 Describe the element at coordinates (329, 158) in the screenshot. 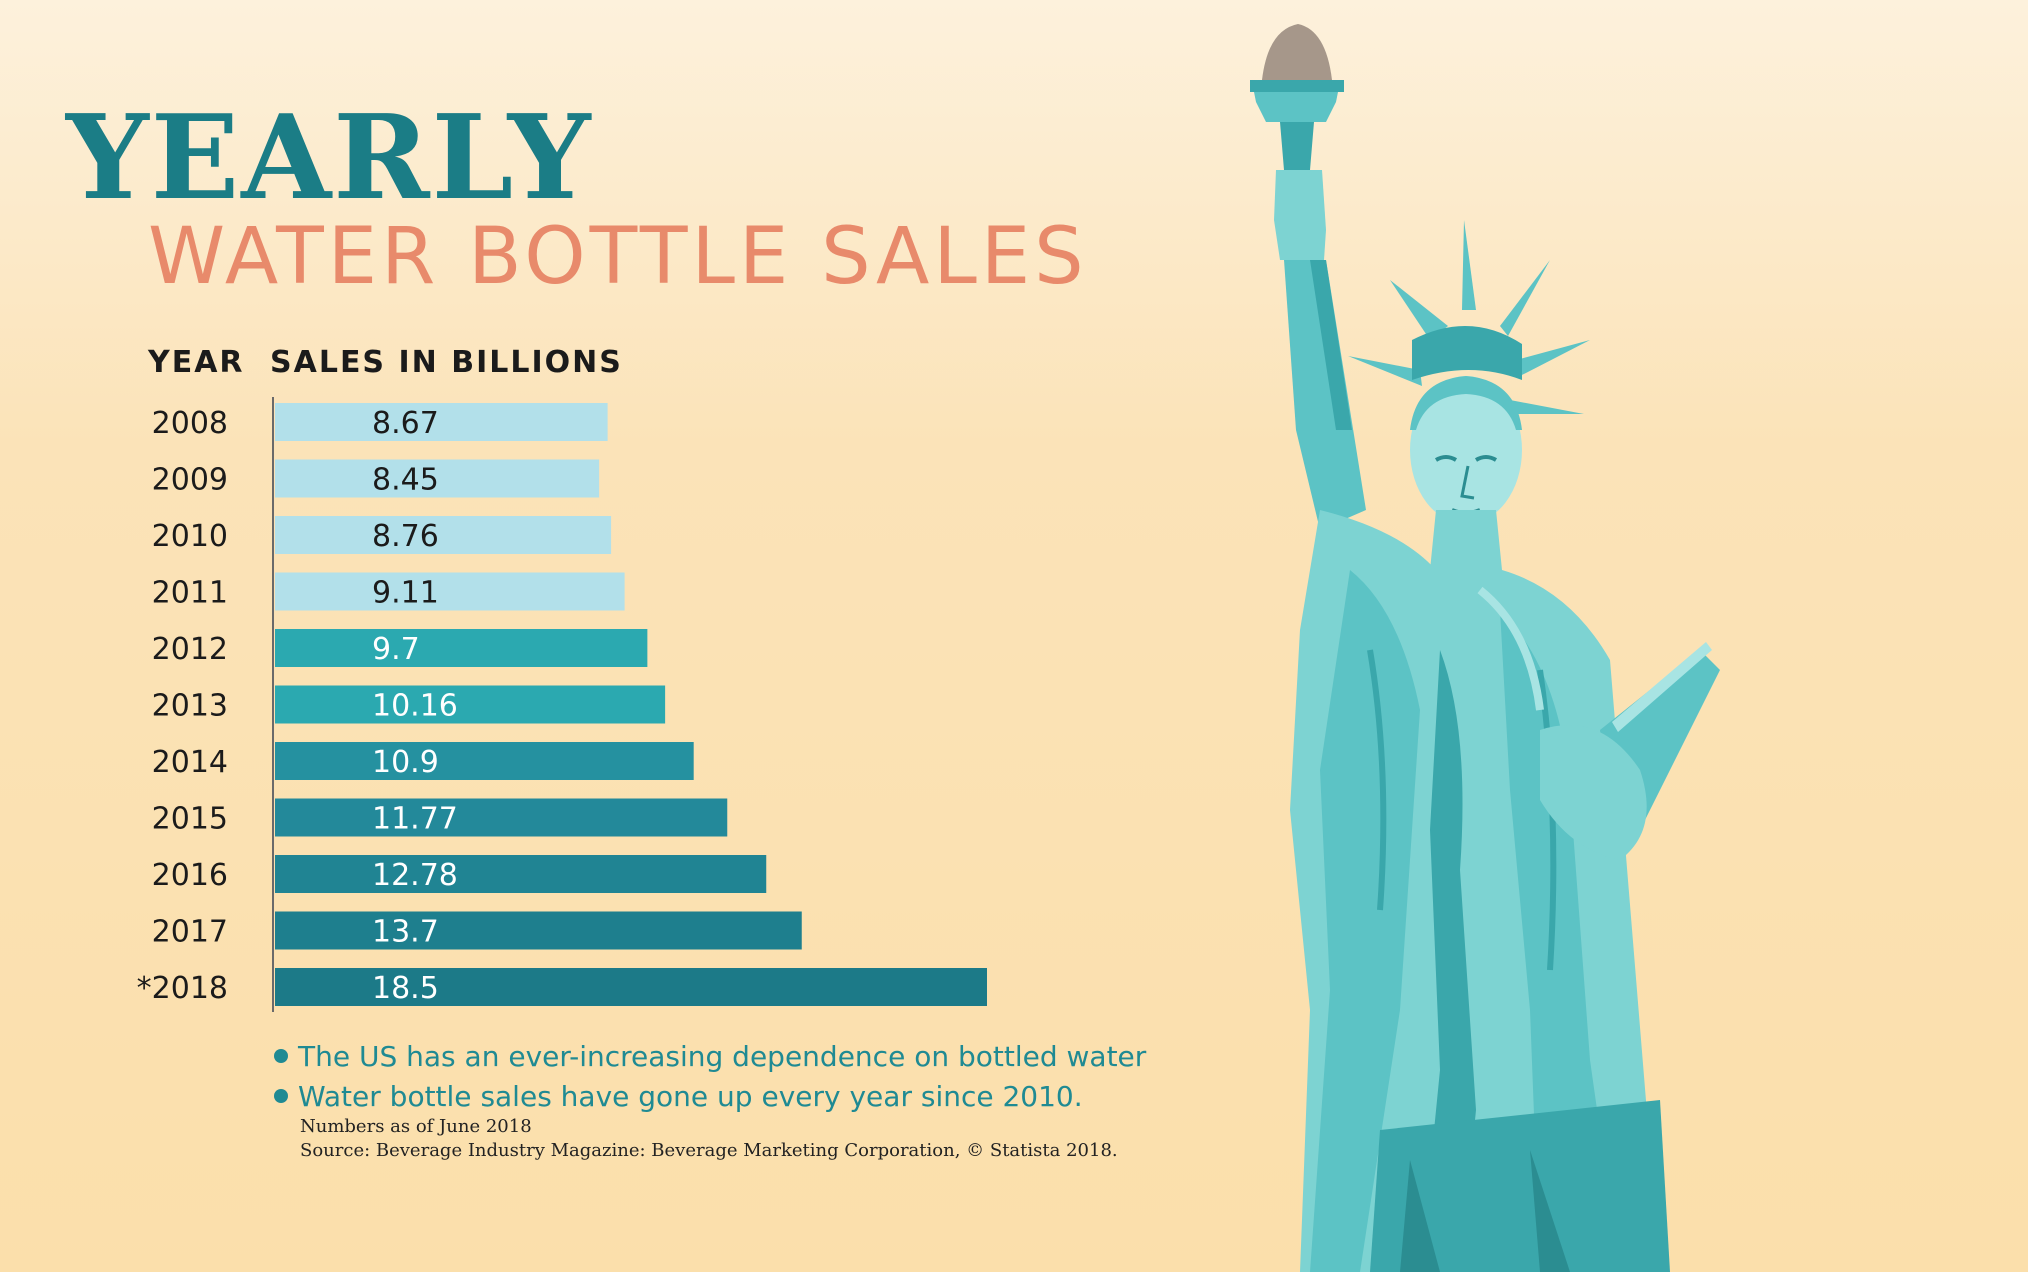

I see `chart-title: YEARLY` at that location.